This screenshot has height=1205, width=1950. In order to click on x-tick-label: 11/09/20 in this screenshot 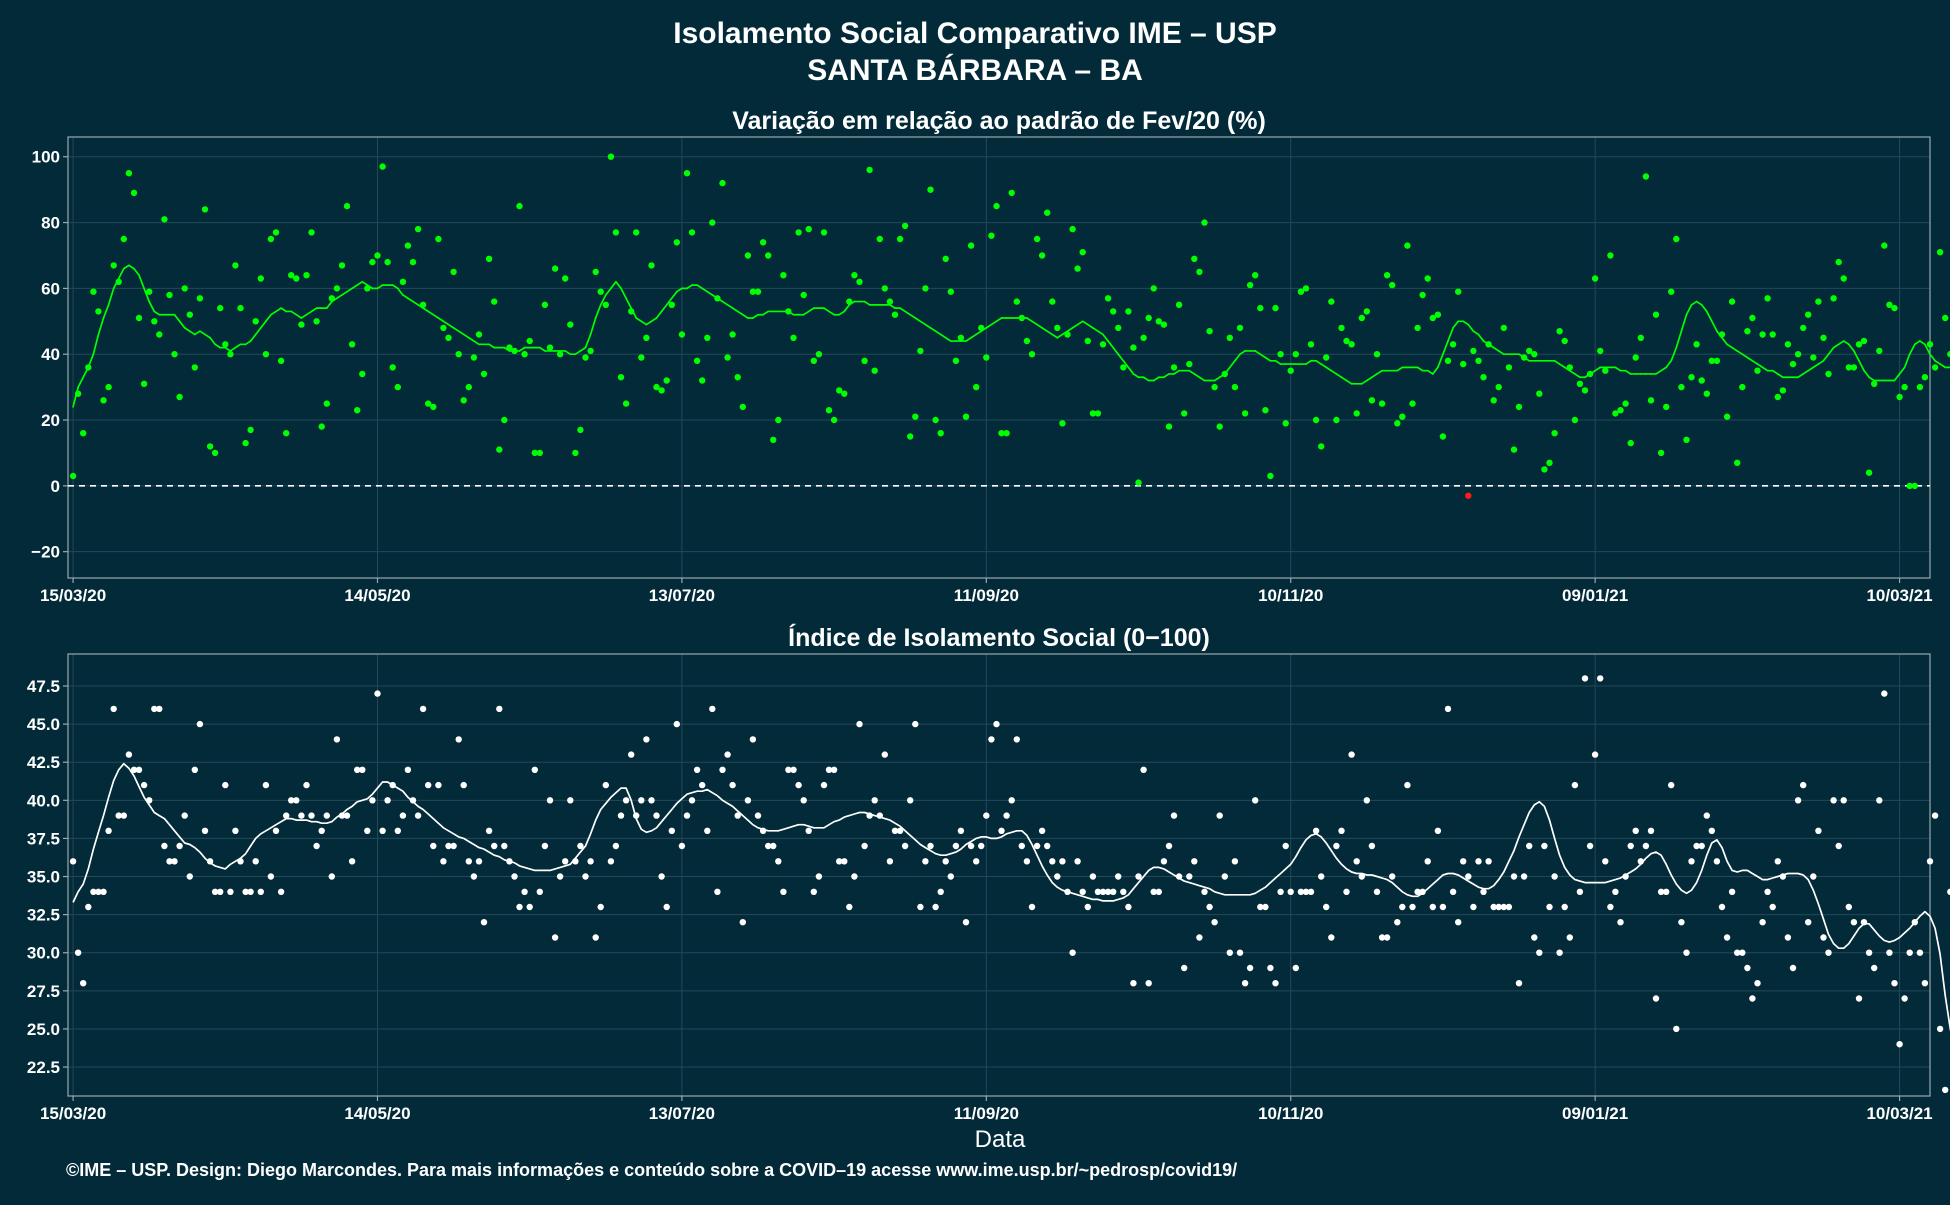, I will do `click(986, 1113)`.